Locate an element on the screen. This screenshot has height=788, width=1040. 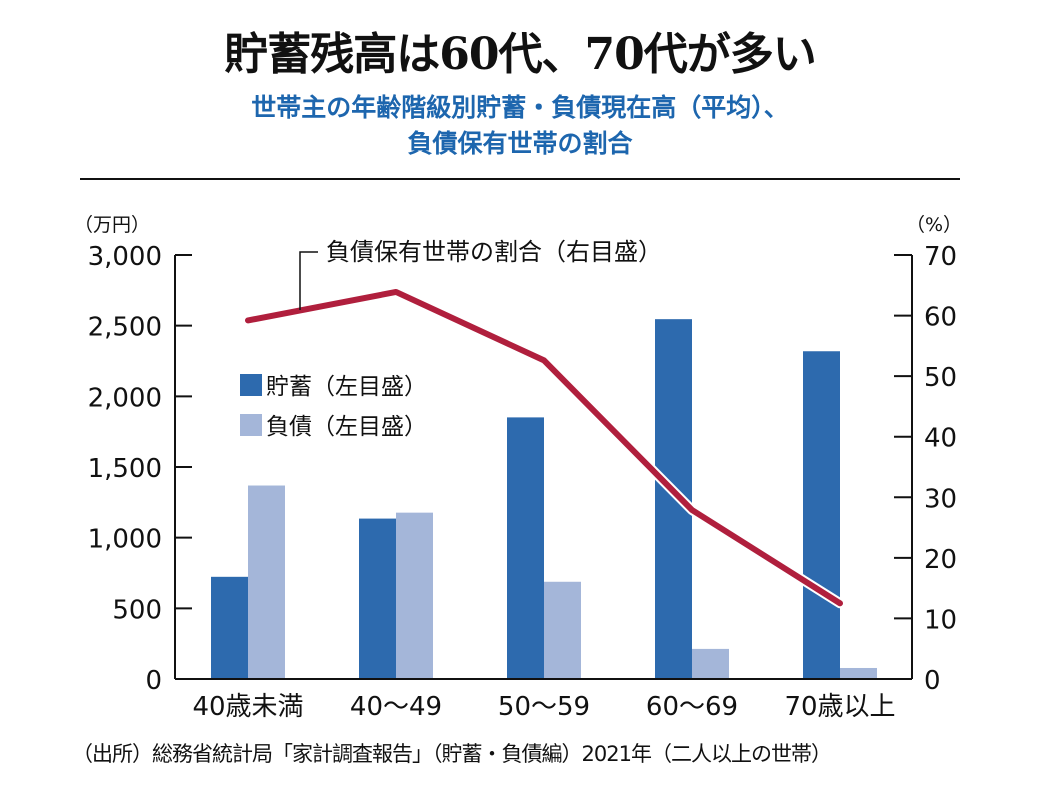
left-tick-label: 2,500 is located at coordinates (125, 328).